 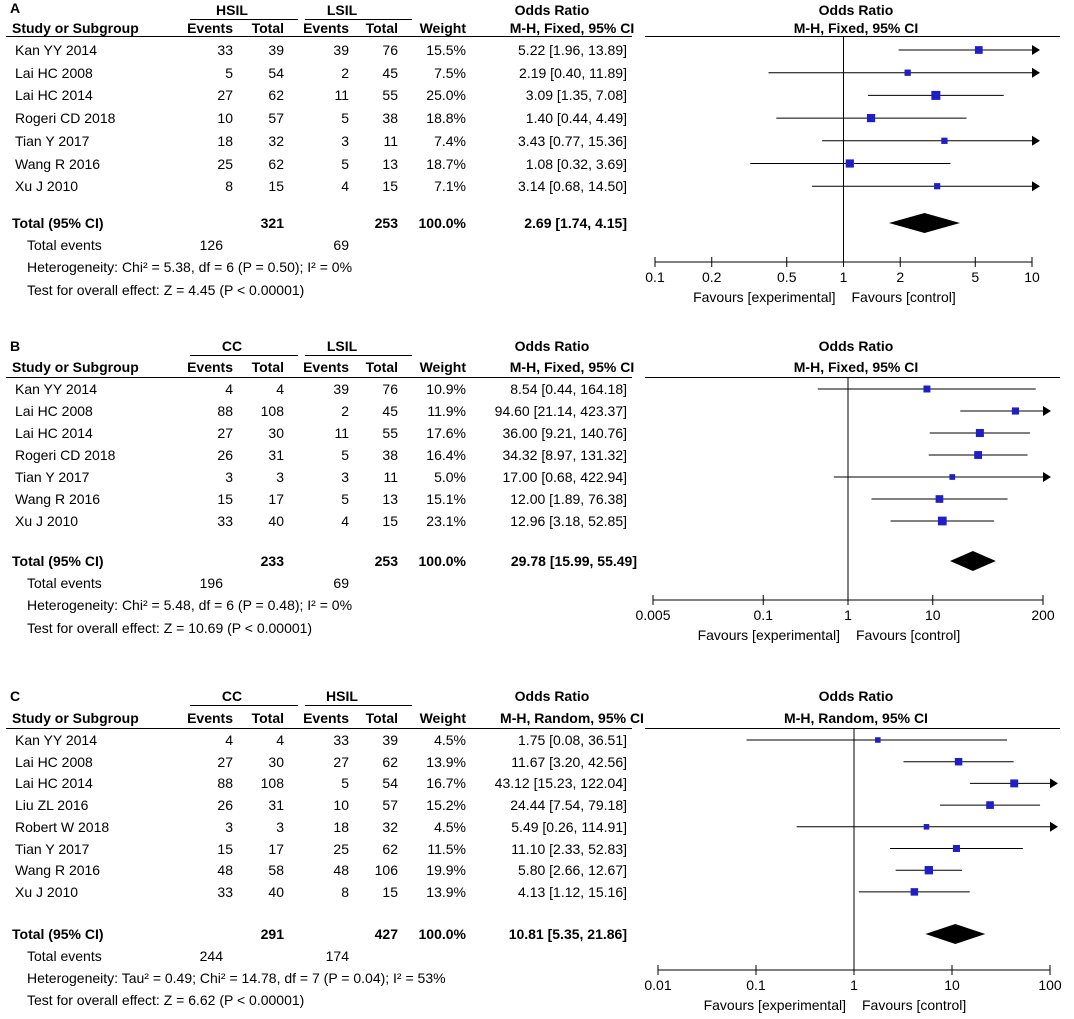 I want to click on group1-total-header: Total, so click(x=267, y=28).